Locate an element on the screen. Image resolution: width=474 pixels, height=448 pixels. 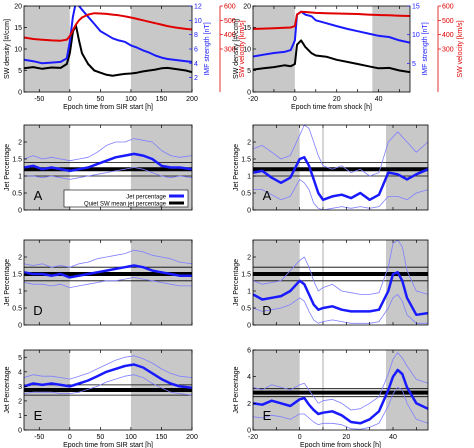
x-tick-label: 20 is located at coordinates (346, 437).